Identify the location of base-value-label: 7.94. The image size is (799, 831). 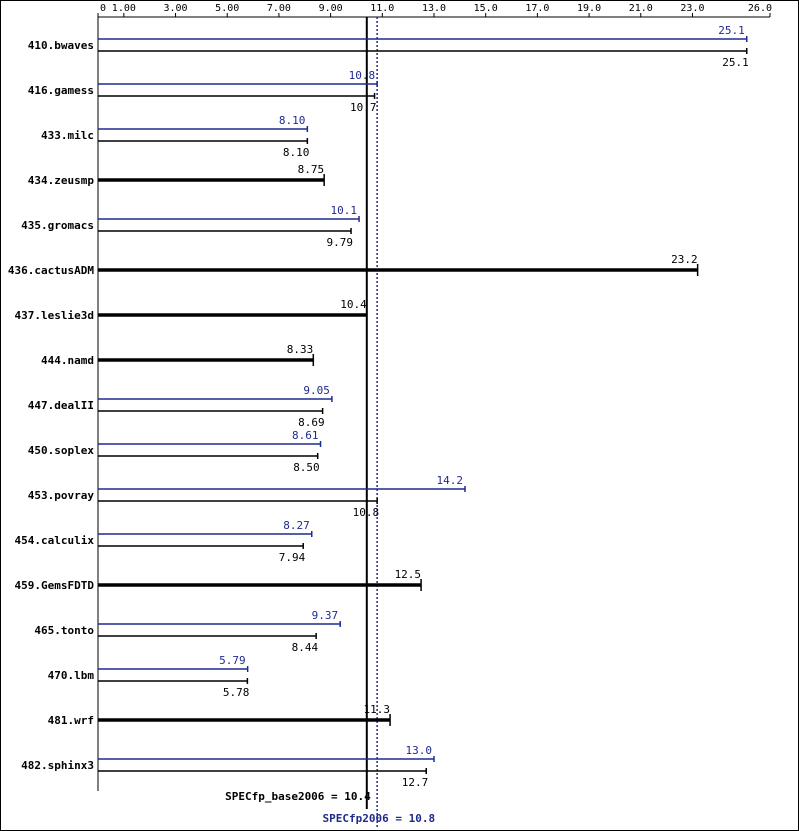
(292, 557).